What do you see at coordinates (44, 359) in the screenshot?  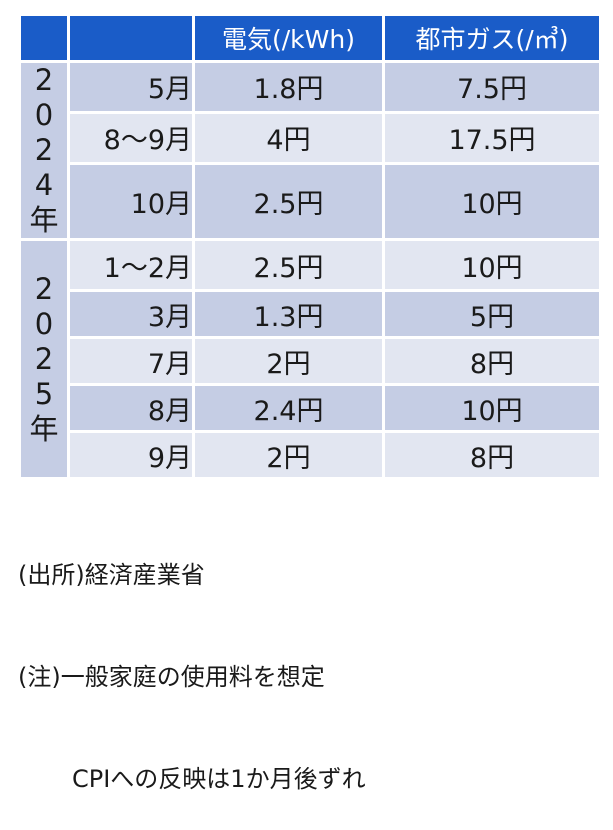 I see `year-label-2025: 2 0 2 5 年` at bounding box center [44, 359].